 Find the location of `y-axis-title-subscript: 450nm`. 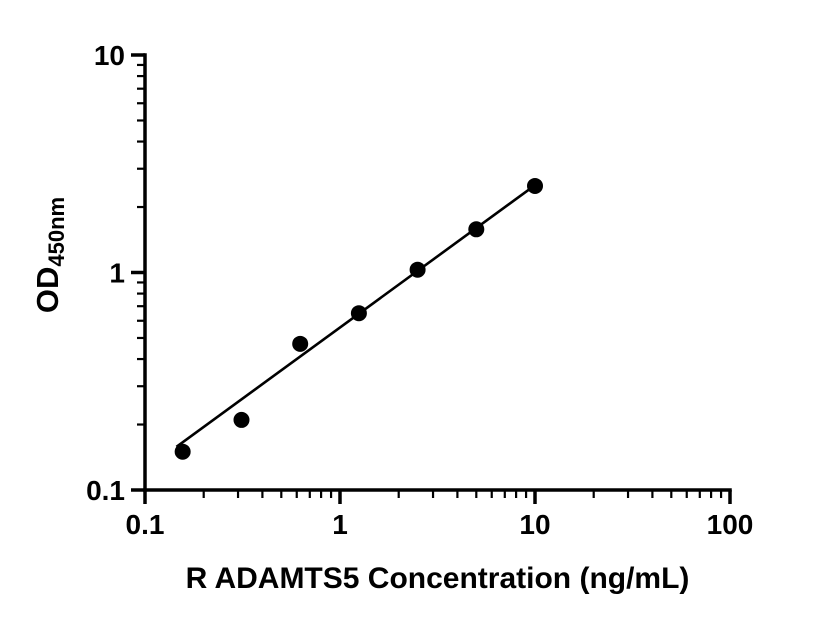

y-axis-title-subscript: 450nm is located at coordinates (56, 232).